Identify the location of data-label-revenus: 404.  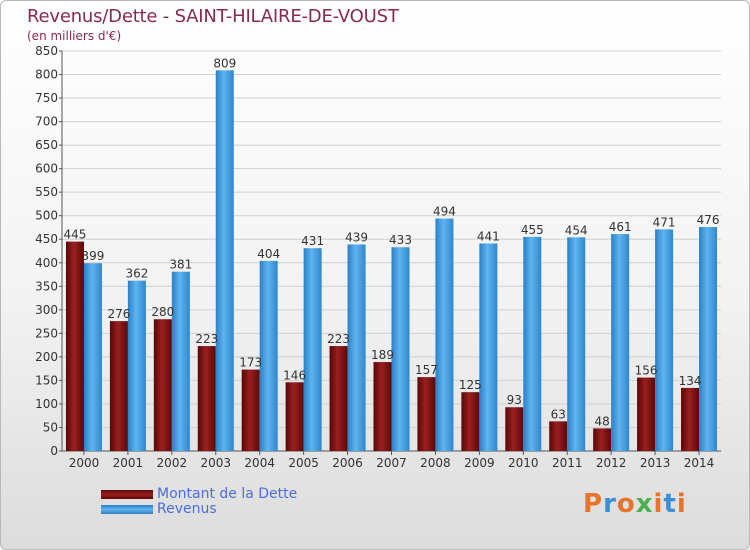
(268, 254).